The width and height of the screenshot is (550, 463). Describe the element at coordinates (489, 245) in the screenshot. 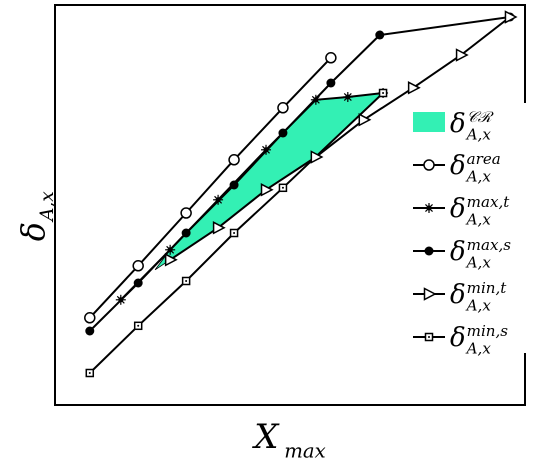

I see `label-superscript: max,s` at that location.